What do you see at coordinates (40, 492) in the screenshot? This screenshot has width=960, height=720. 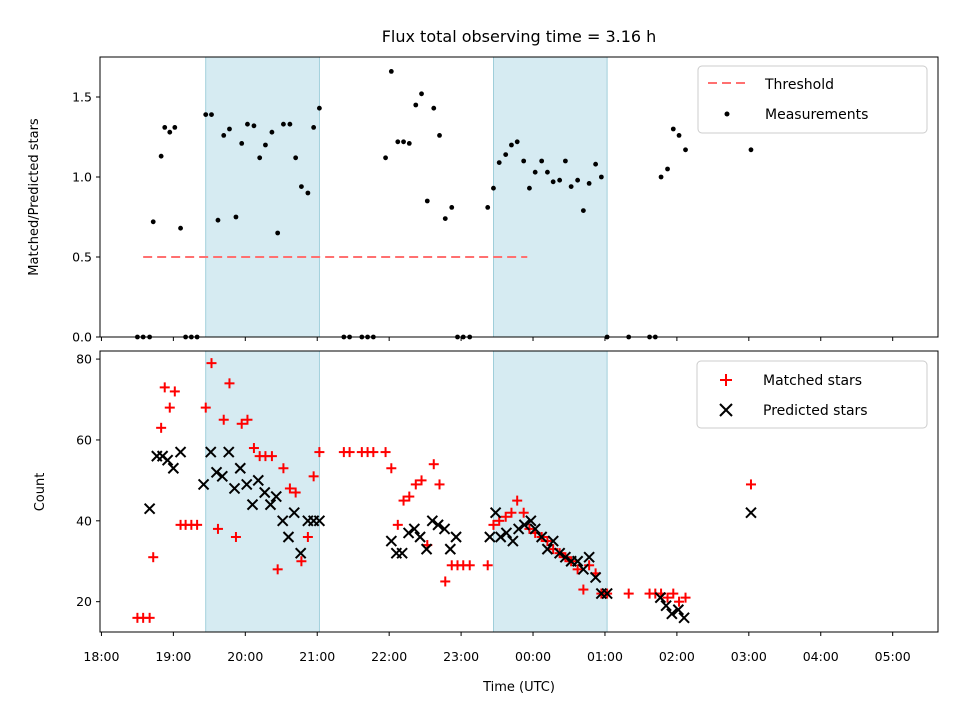 I see `bottom-ylabel: Count` at bounding box center [40, 492].